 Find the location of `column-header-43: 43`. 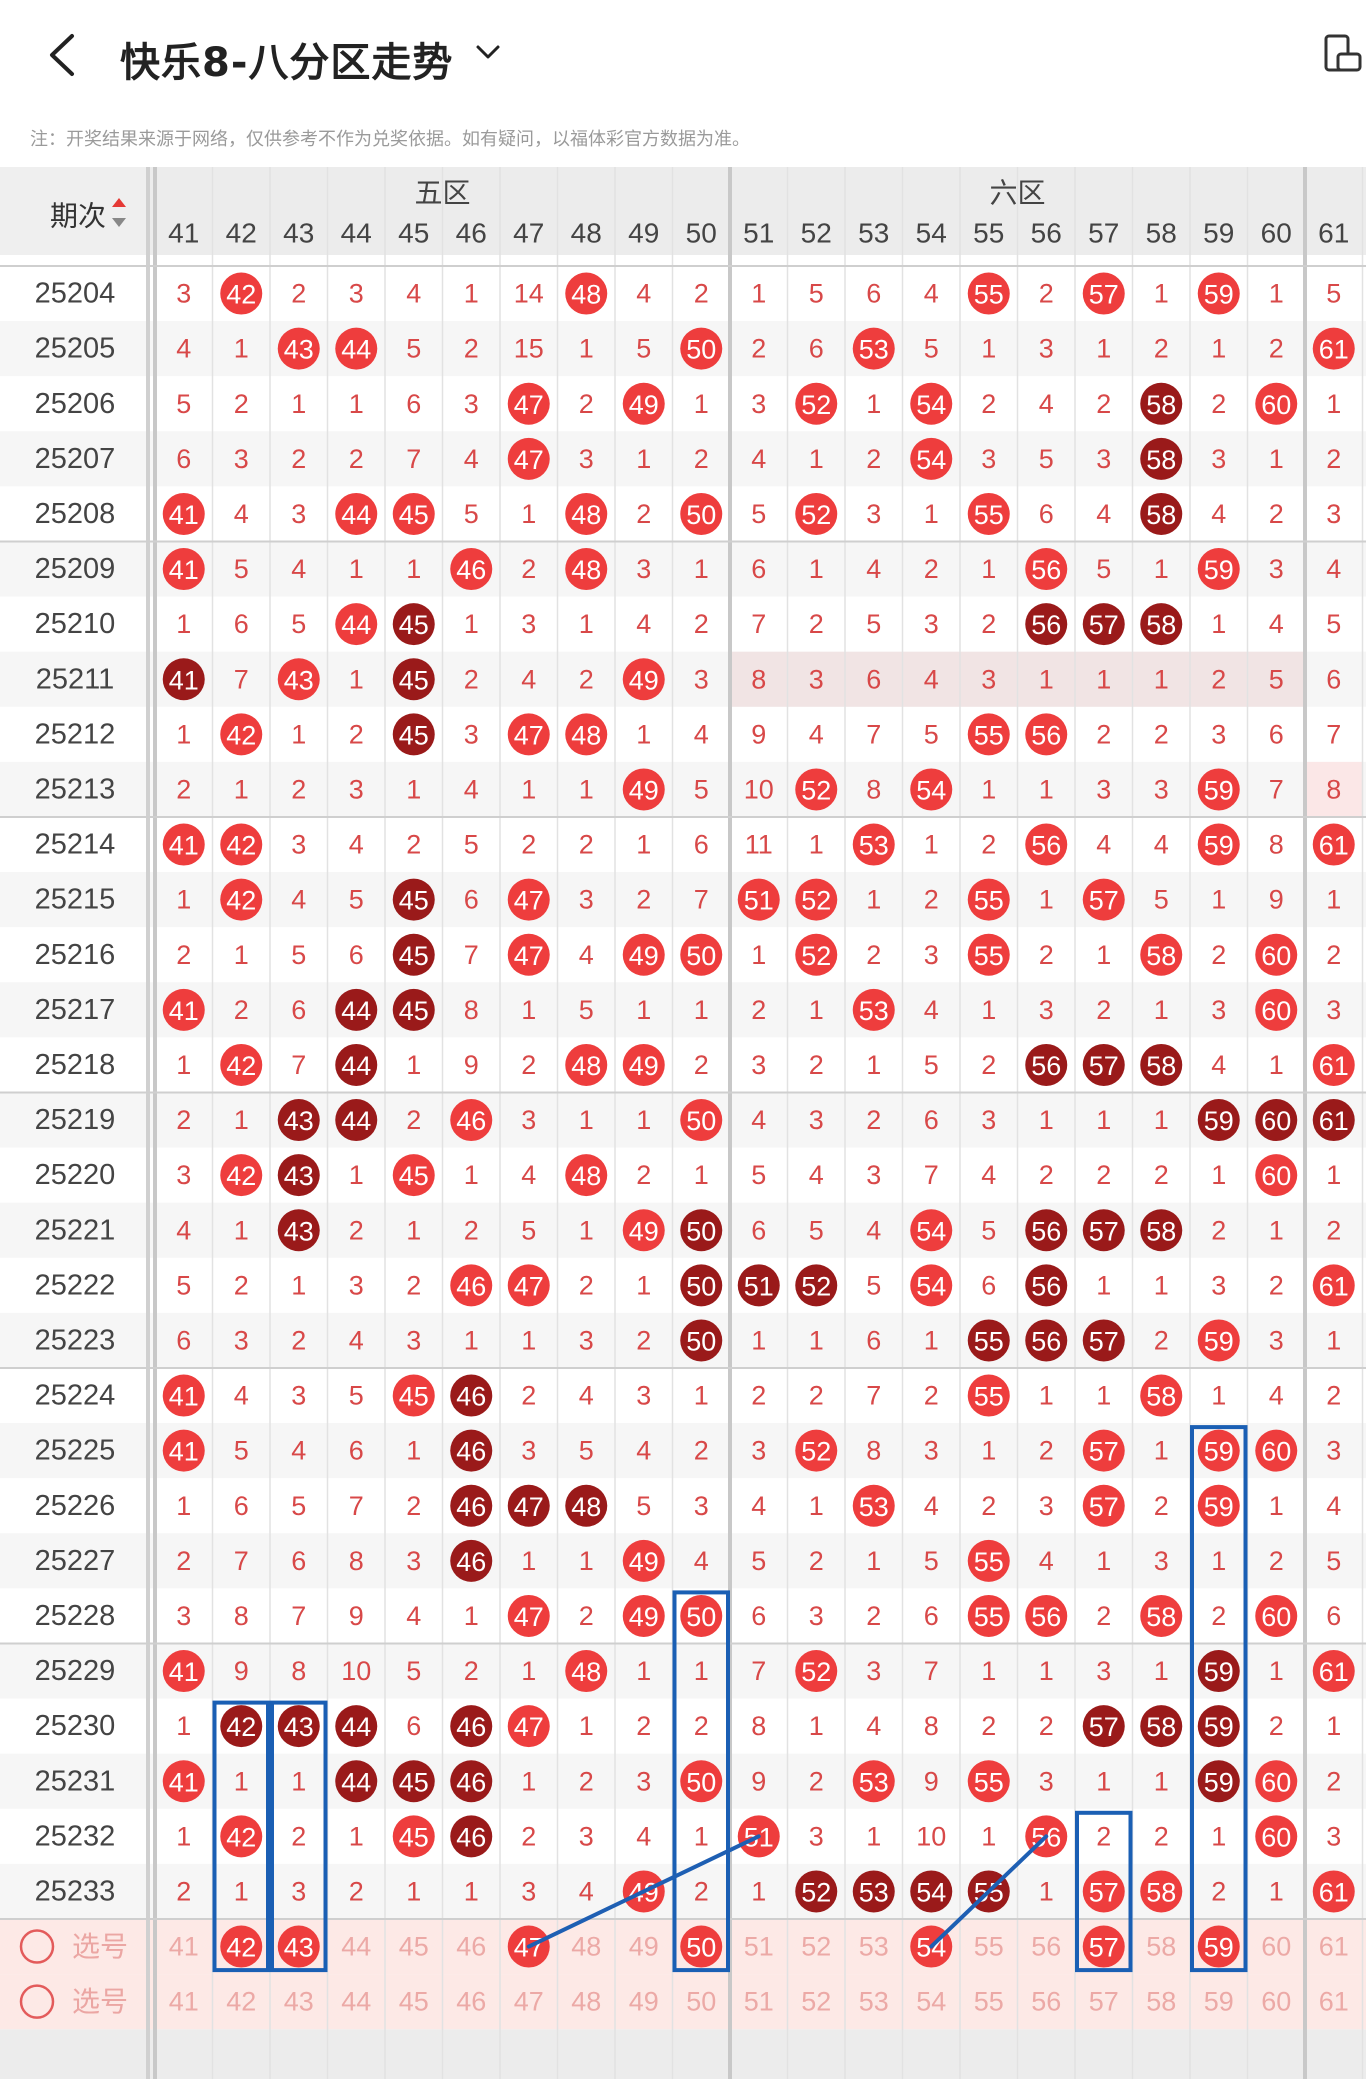

column-header-43: 43 is located at coordinates (298, 233).